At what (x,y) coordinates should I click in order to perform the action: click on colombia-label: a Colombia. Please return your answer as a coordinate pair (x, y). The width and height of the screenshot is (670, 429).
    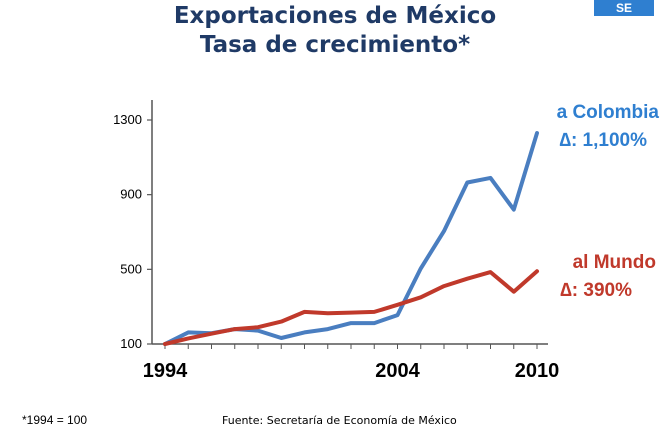
    Looking at the image, I should click on (608, 112).